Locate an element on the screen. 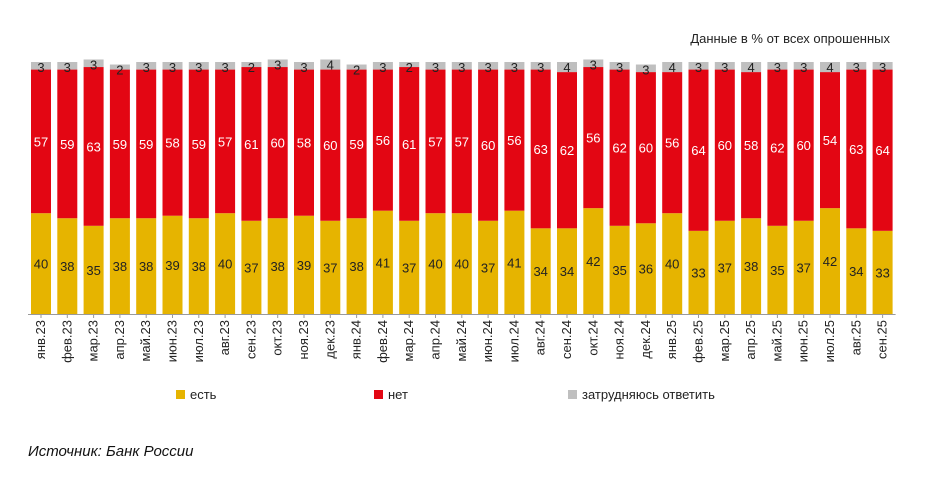 This screenshot has height=480, width=942. category-label-1: янв.23 is located at coordinates (40, 339).